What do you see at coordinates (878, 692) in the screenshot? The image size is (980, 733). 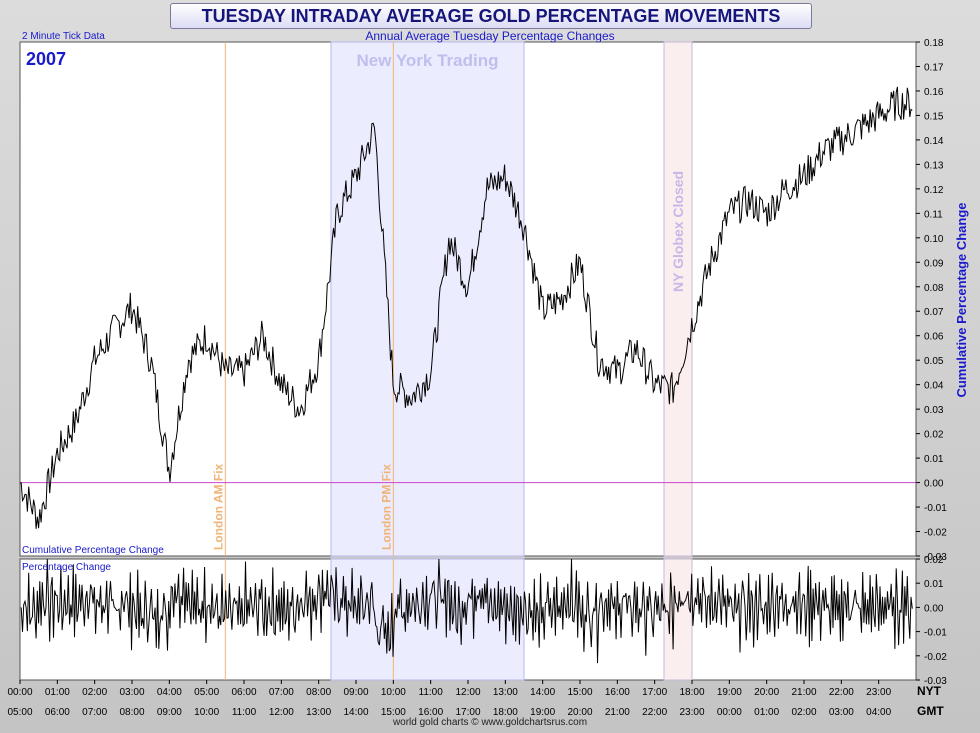 I see `x-tick-label-nyt: 23:00` at bounding box center [878, 692].